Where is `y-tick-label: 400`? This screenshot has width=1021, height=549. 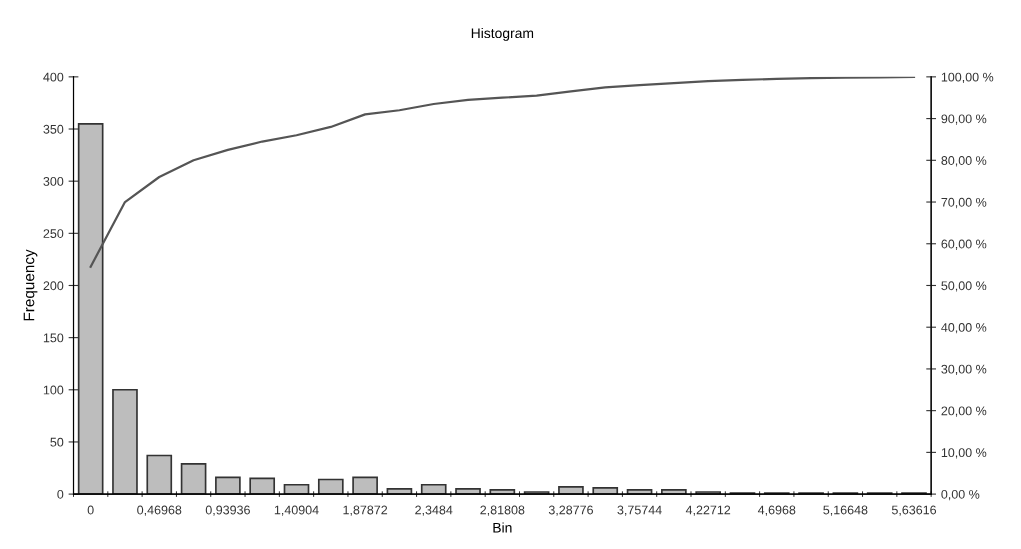
y-tick-label: 400 is located at coordinates (53, 77).